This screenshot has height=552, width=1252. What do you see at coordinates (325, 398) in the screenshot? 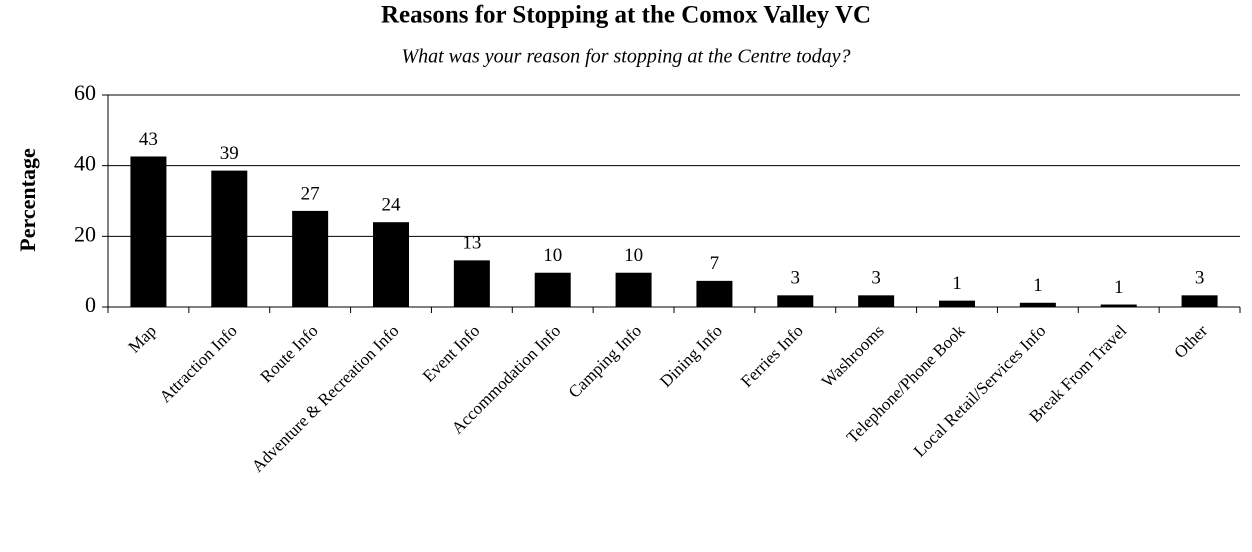
I see `x-tick-label: Adventure & Recreation Info` at bounding box center [325, 398].